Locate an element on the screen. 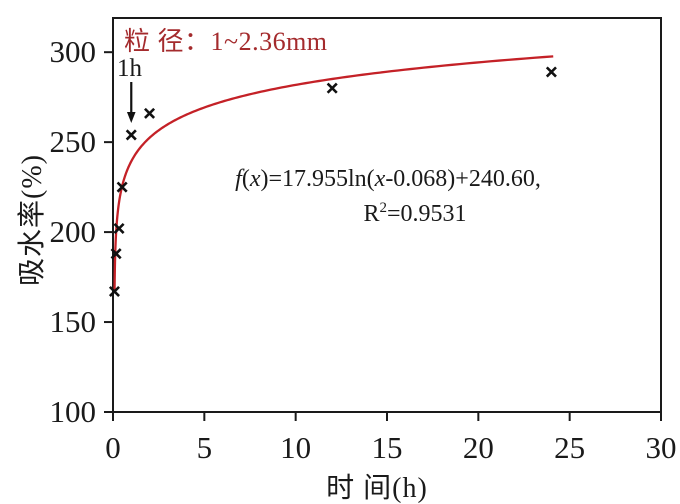 The width and height of the screenshot is (680, 504). x-tick-label: 0 is located at coordinates (113, 447).